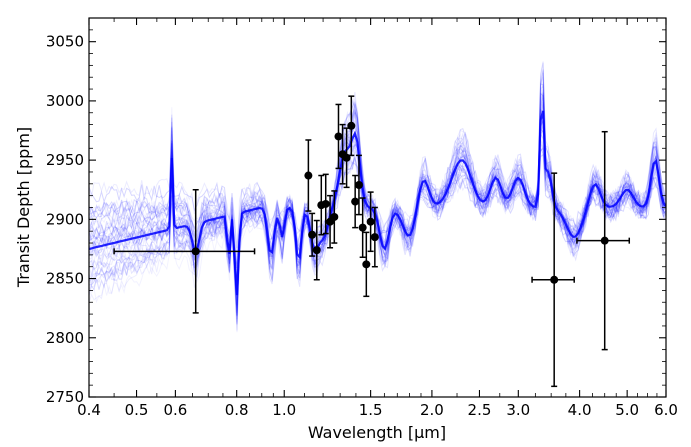 The image size is (691, 447). Describe the element at coordinates (480, 410) in the screenshot. I see `x-tick-label: 2.5` at that location.